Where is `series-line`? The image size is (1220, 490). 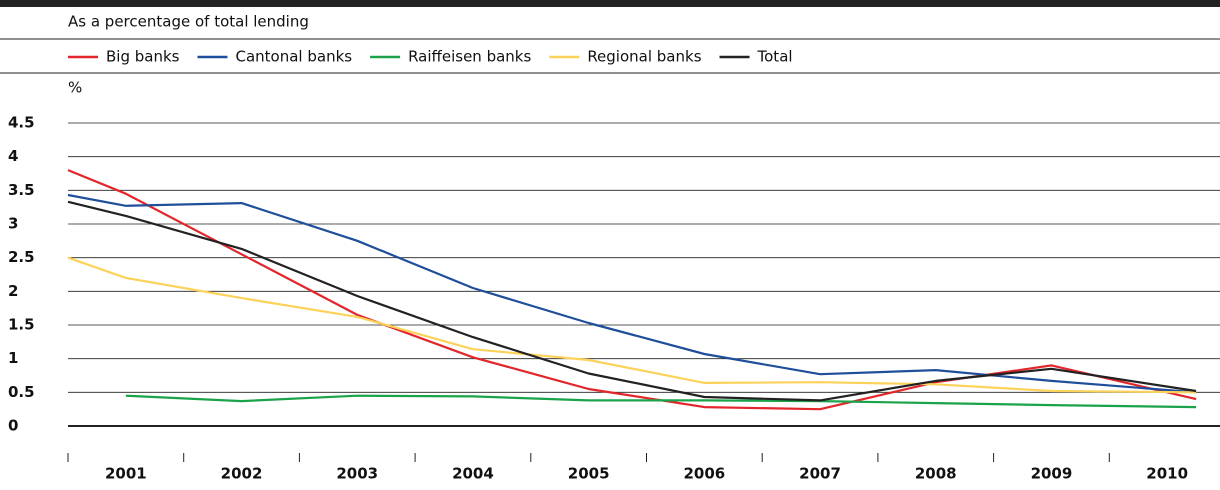 series-line is located at coordinates (661, 401).